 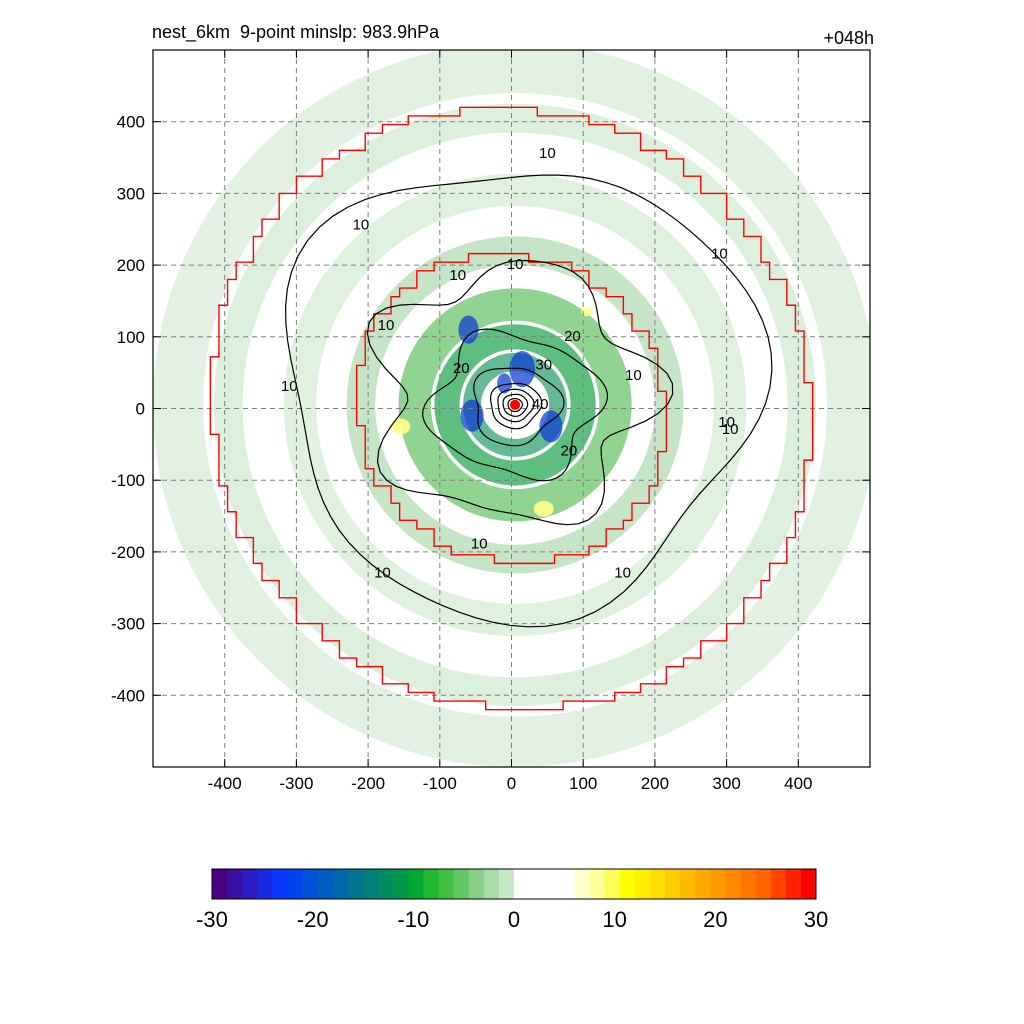 What do you see at coordinates (798, 783) in the screenshot?
I see `x-tick-label: 400` at bounding box center [798, 783].